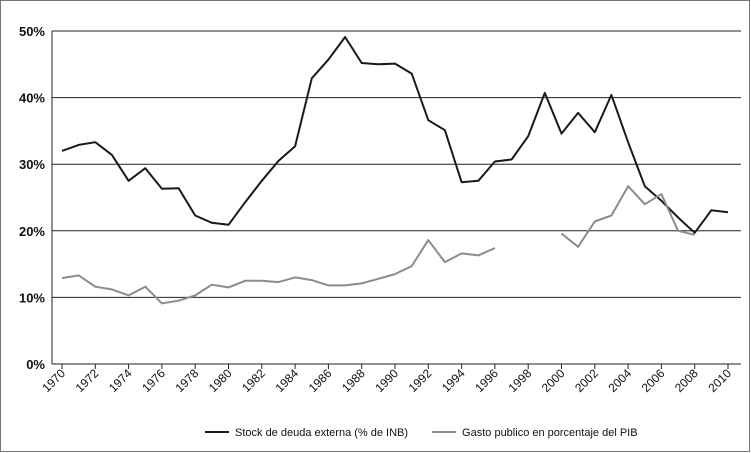 Image resolution: width=751 pixels, height=453 pixels. Describe the element at coordinates (35, 364) in the screenshot. I see `y-tick-label: 0%` at that location.